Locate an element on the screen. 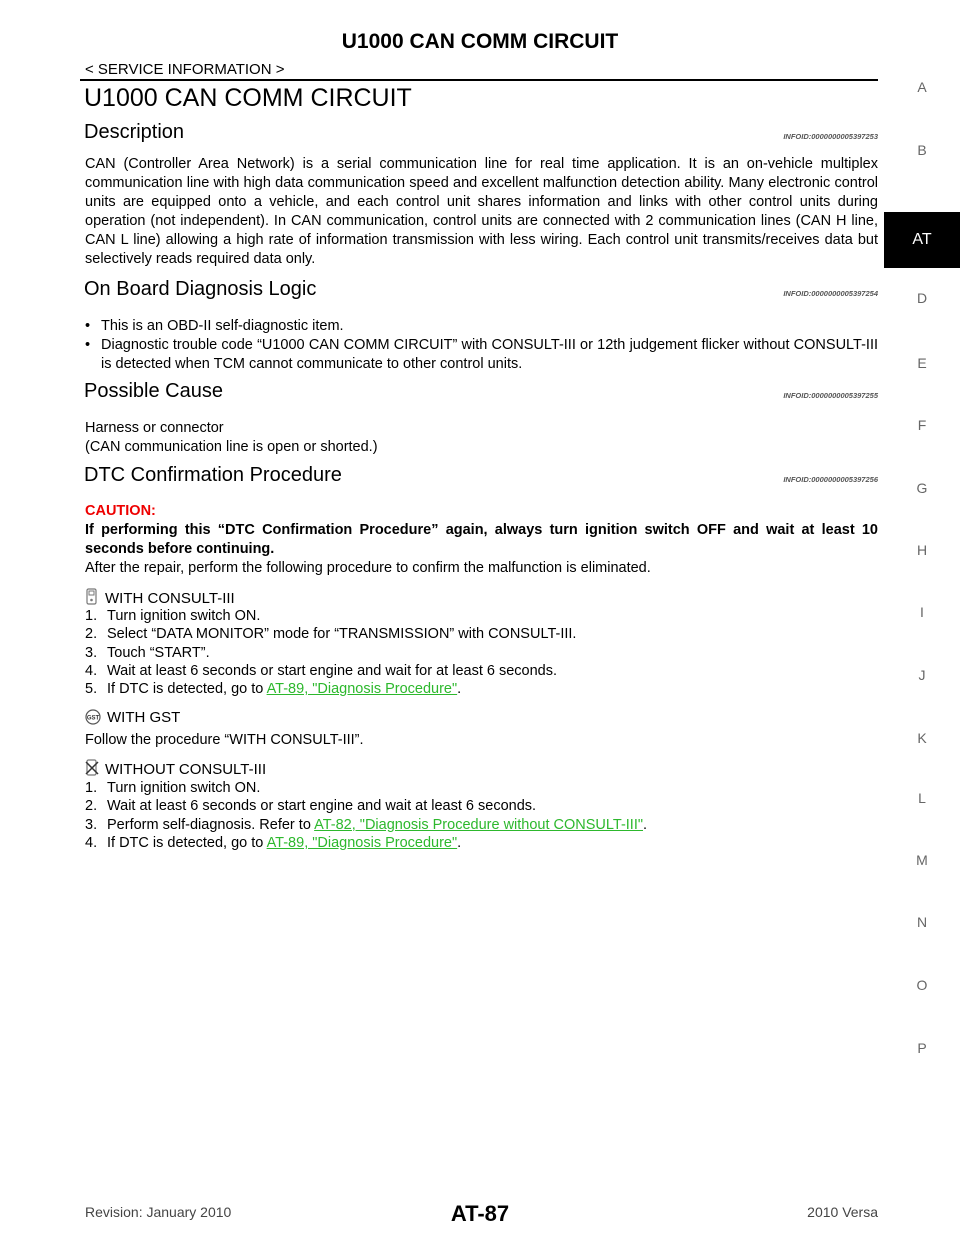  heading-text: On Board Diagnosis Logic is located at coordinates (200, 289).